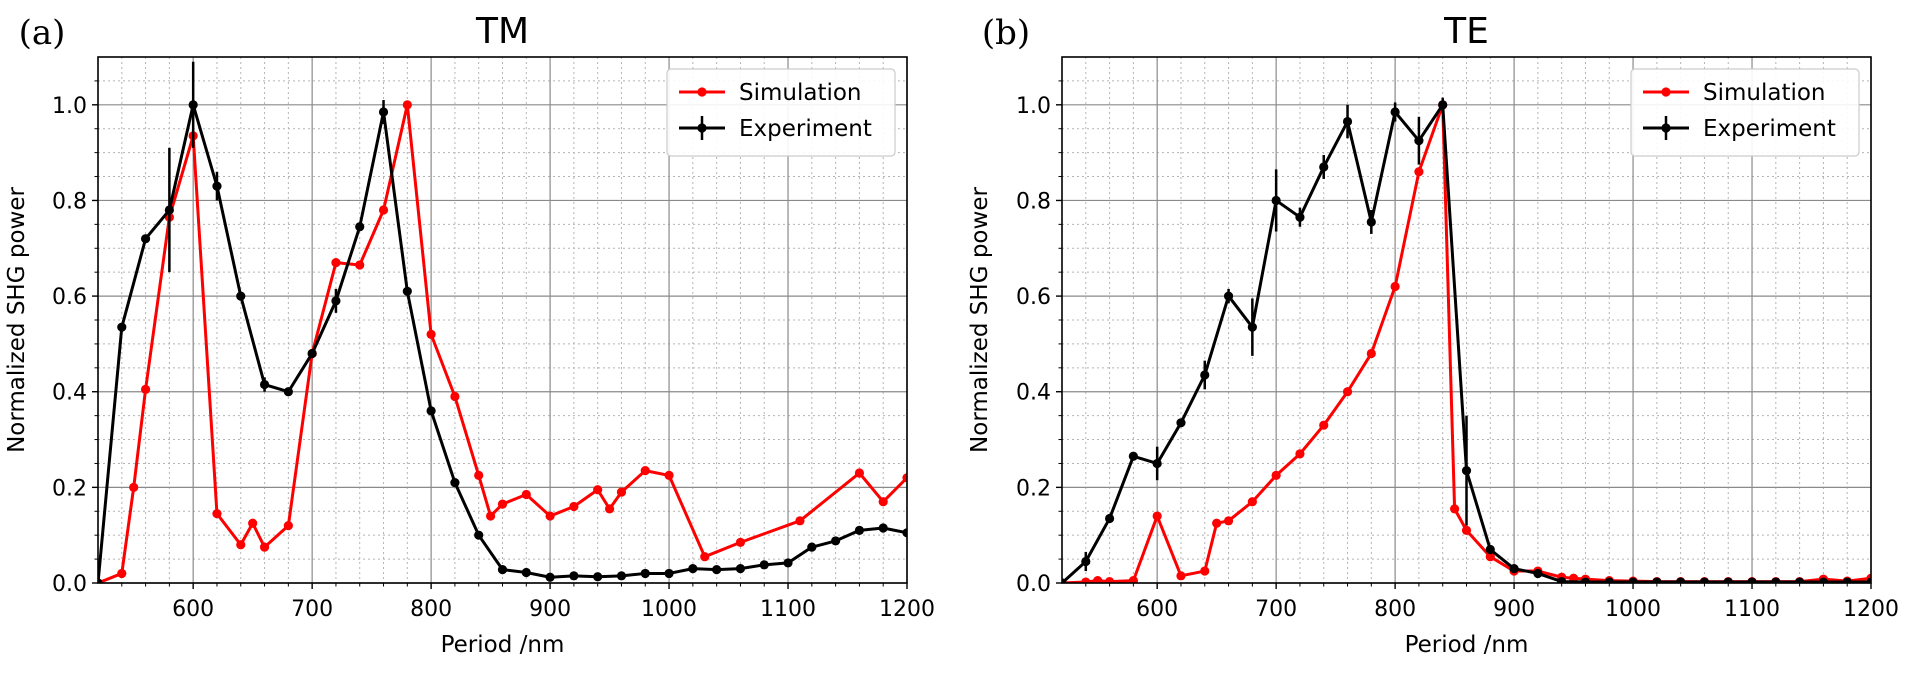 The image size is (1911, 673). What do you see at coordinates (550, 609) in the screenshot?
I see `x-tick-label: 900` at bounding box center [550, 609].